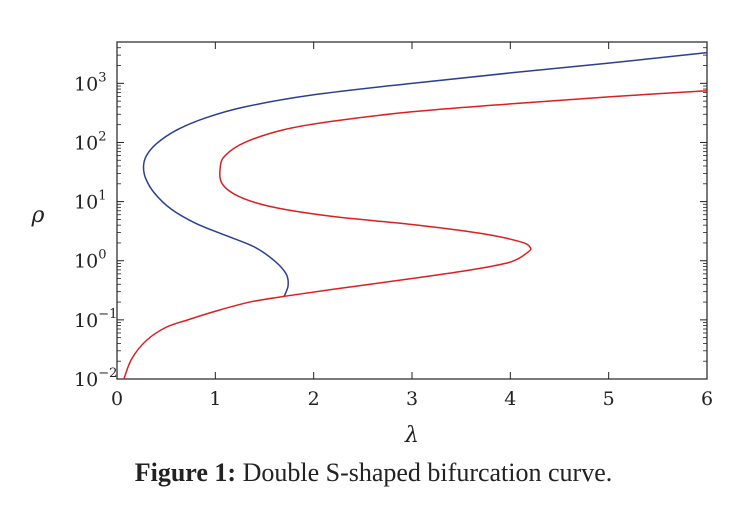 This screenshot has width=747, height=508. What do you see at coordinates (411, 435) in the screenshot?
I see `x-axis-label: λ` at bounding box center [411, 435].